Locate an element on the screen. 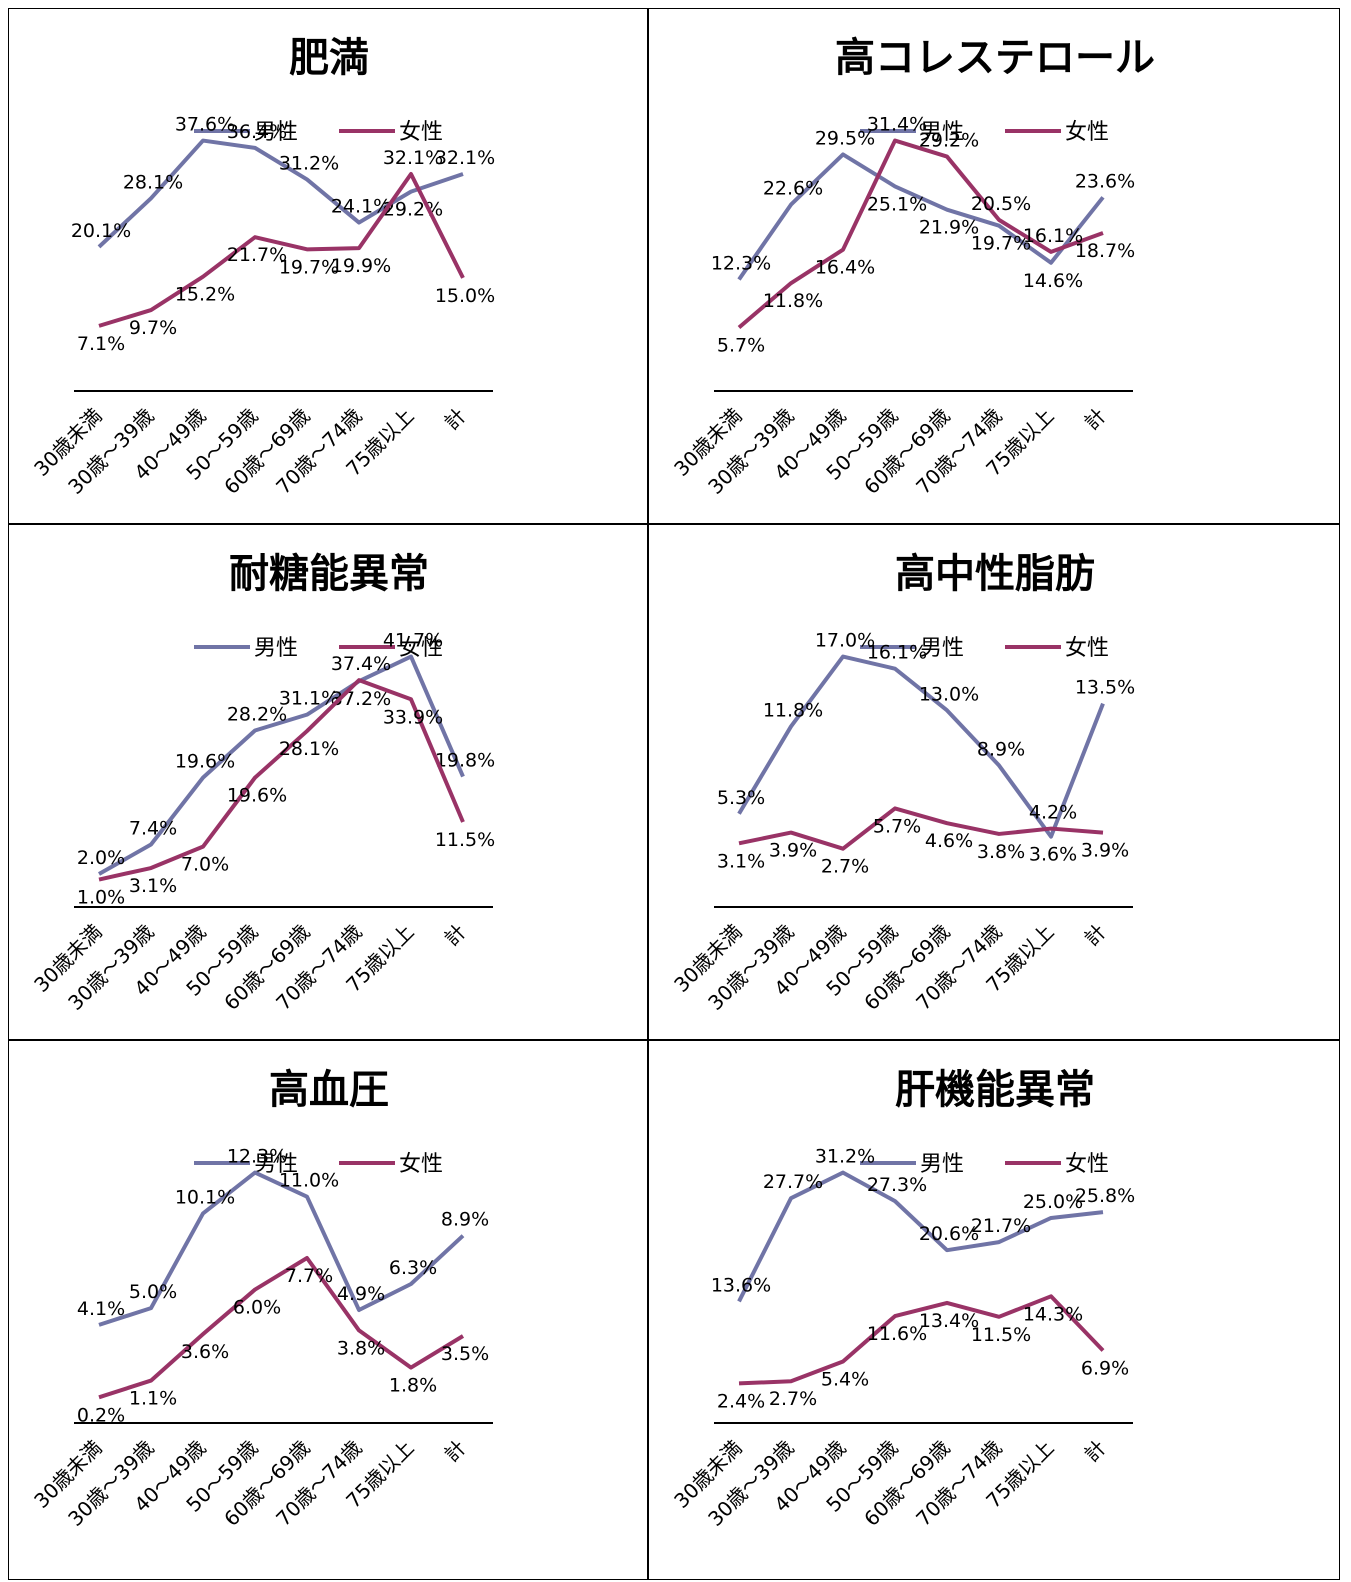 The image size is (1351, 1582). data-label: 15.2% is located at coordinates (205, 295).